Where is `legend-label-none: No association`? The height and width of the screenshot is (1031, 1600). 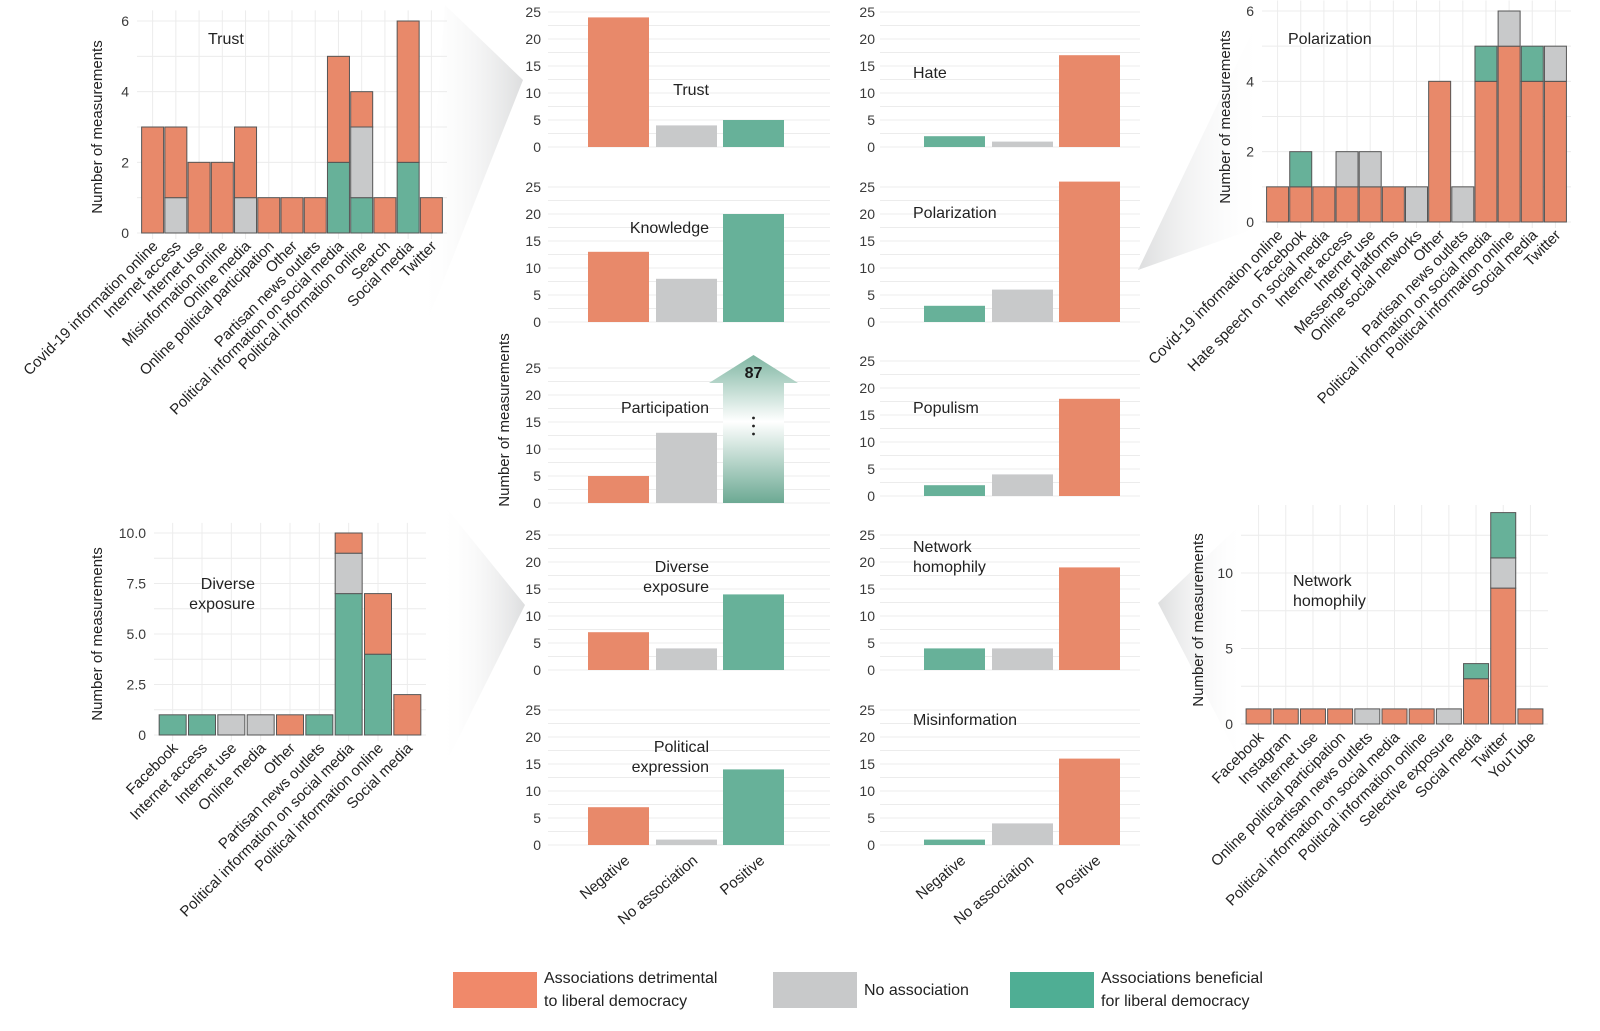
legend-label-none: No association is located at coordinates (916, 990).